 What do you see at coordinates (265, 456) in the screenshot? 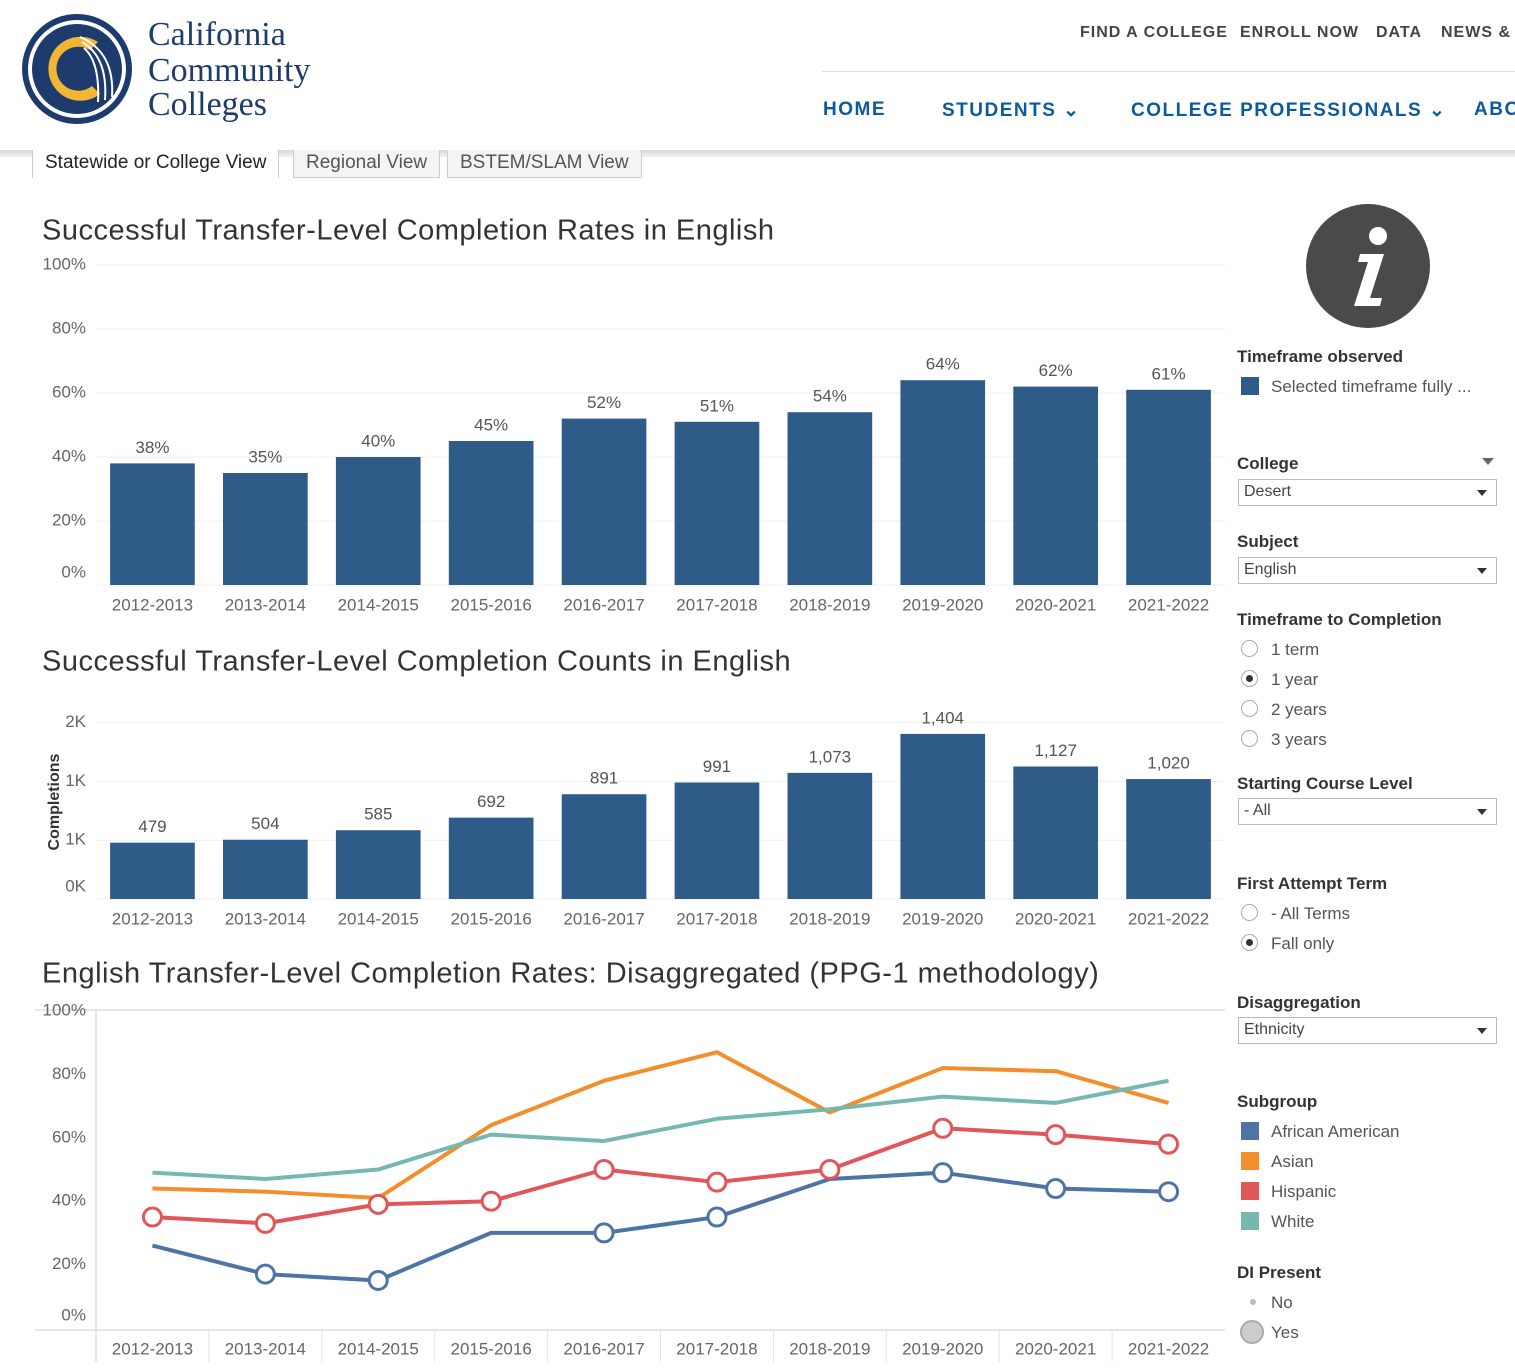
I see `data-label: 35%` at bounding box center [265, 456].